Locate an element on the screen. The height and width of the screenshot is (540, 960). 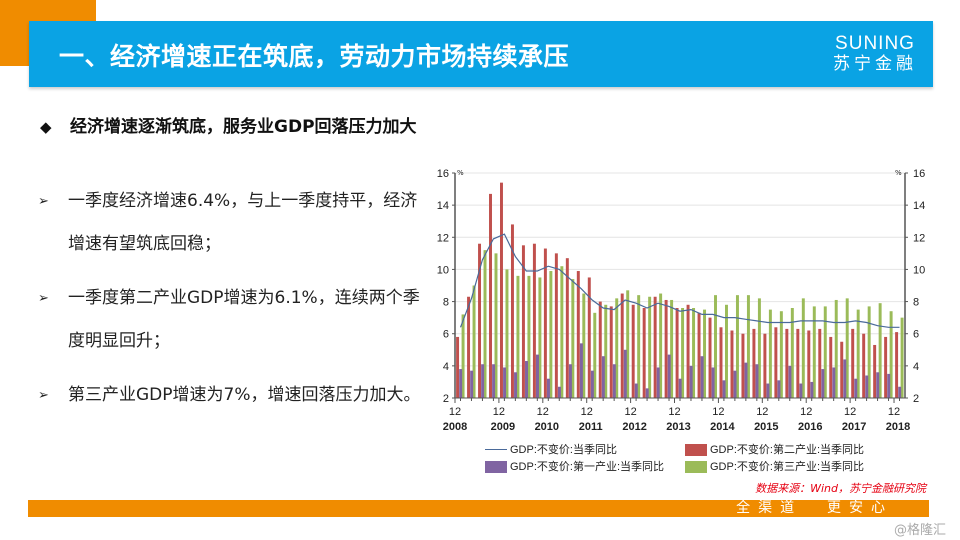
bar-series-3-q3 is located at coordinates (496, 325).